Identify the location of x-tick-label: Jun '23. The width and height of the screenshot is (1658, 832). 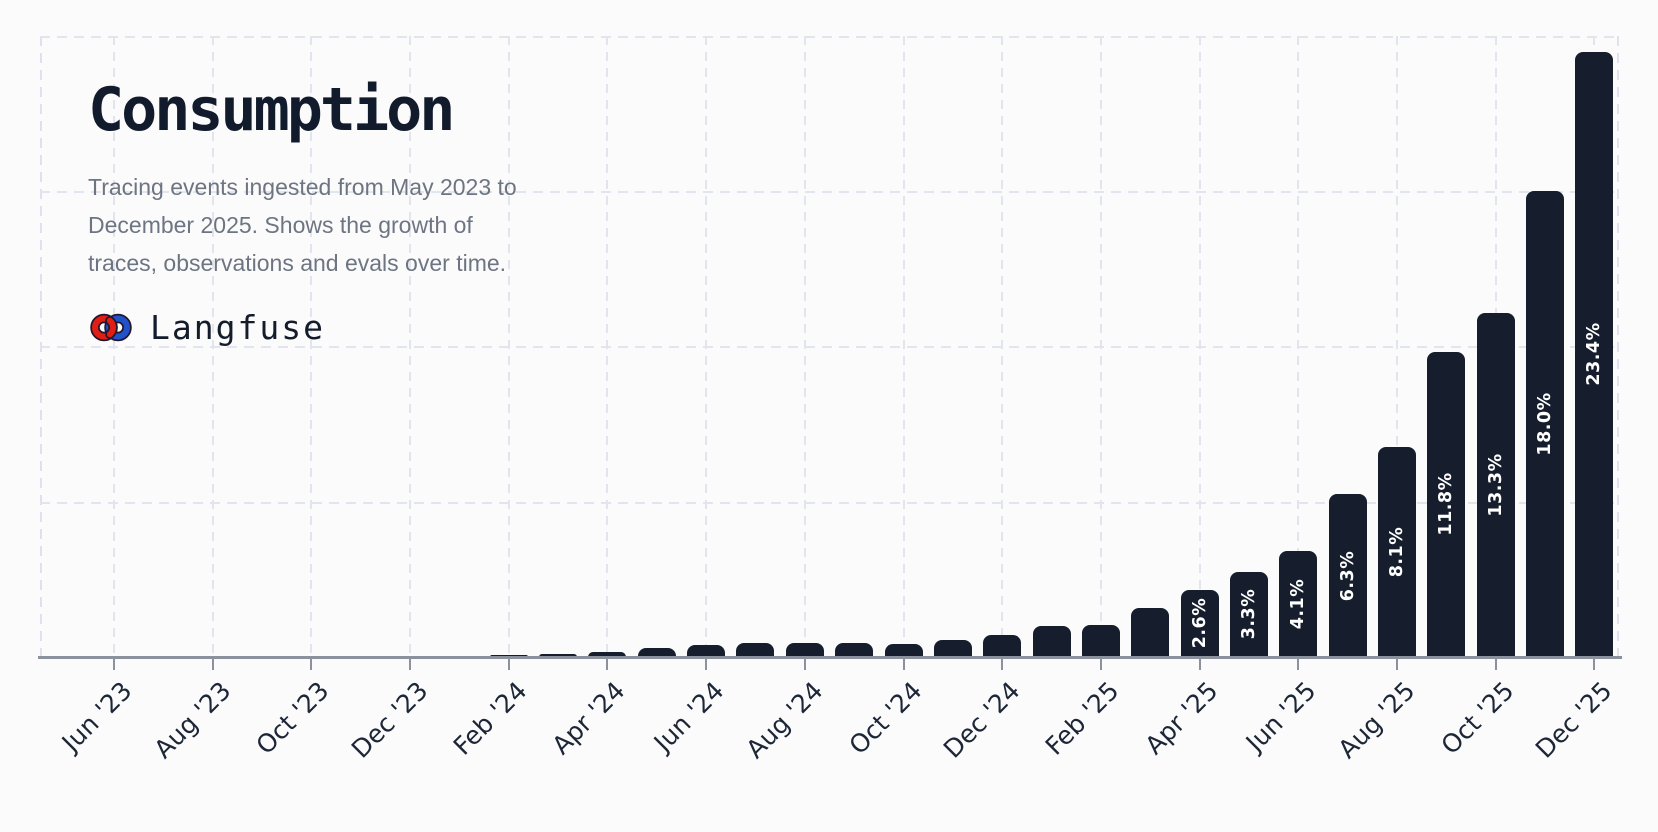
(97, 717).